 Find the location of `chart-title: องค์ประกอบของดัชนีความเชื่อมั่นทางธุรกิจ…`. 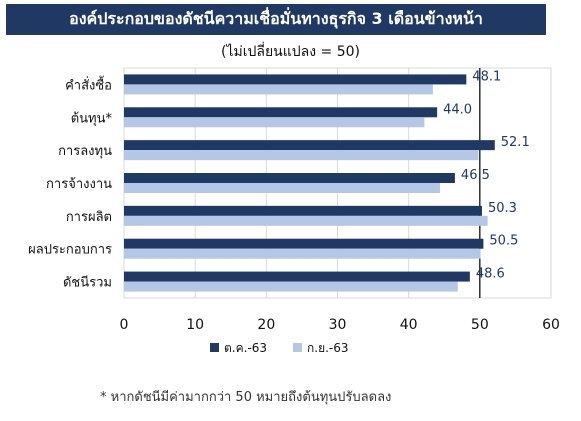

chart-title: องค์ประกอบของดัชนีความเชื่อมั่นทางธุรกิจ… is located at coordinates (276, 19).